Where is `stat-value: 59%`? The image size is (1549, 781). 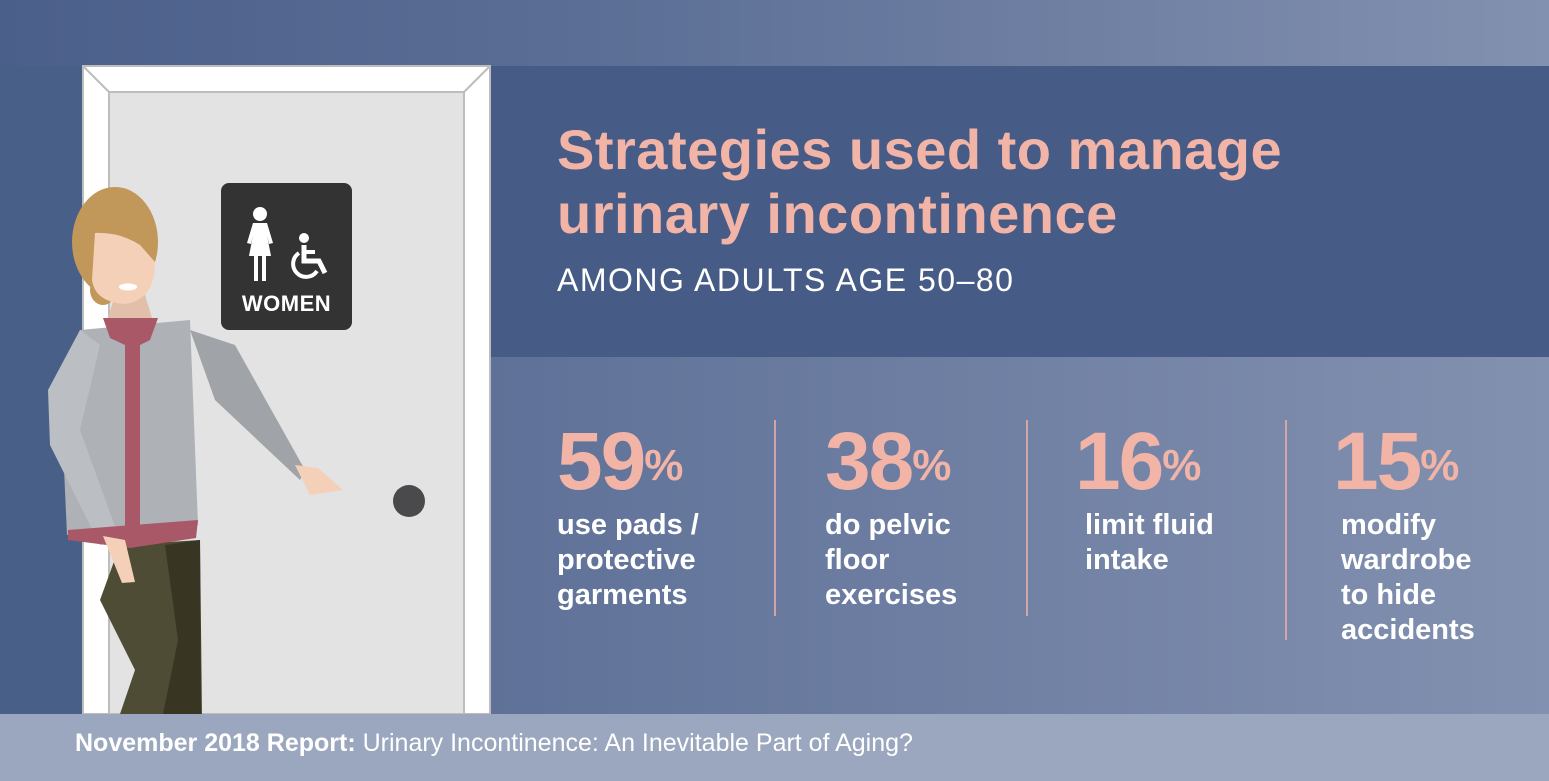 stat-value: 59% is located at coordinates (620, 461).